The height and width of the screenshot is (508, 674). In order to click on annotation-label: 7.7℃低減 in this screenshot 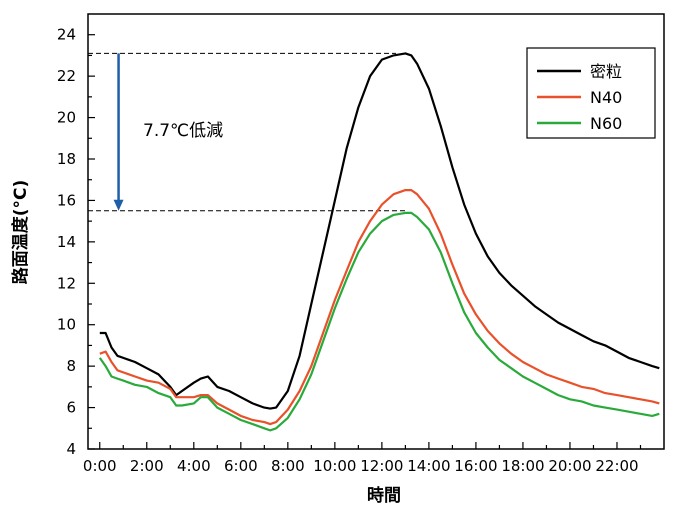, I will do `click(183, 131)`.